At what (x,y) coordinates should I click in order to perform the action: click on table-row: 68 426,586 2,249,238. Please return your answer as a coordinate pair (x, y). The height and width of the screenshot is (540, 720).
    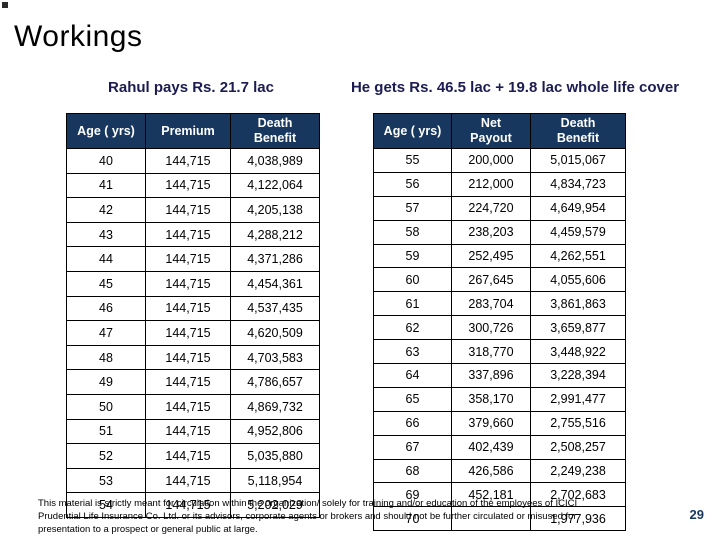
    Looking at the image, I should click on (499, 471).